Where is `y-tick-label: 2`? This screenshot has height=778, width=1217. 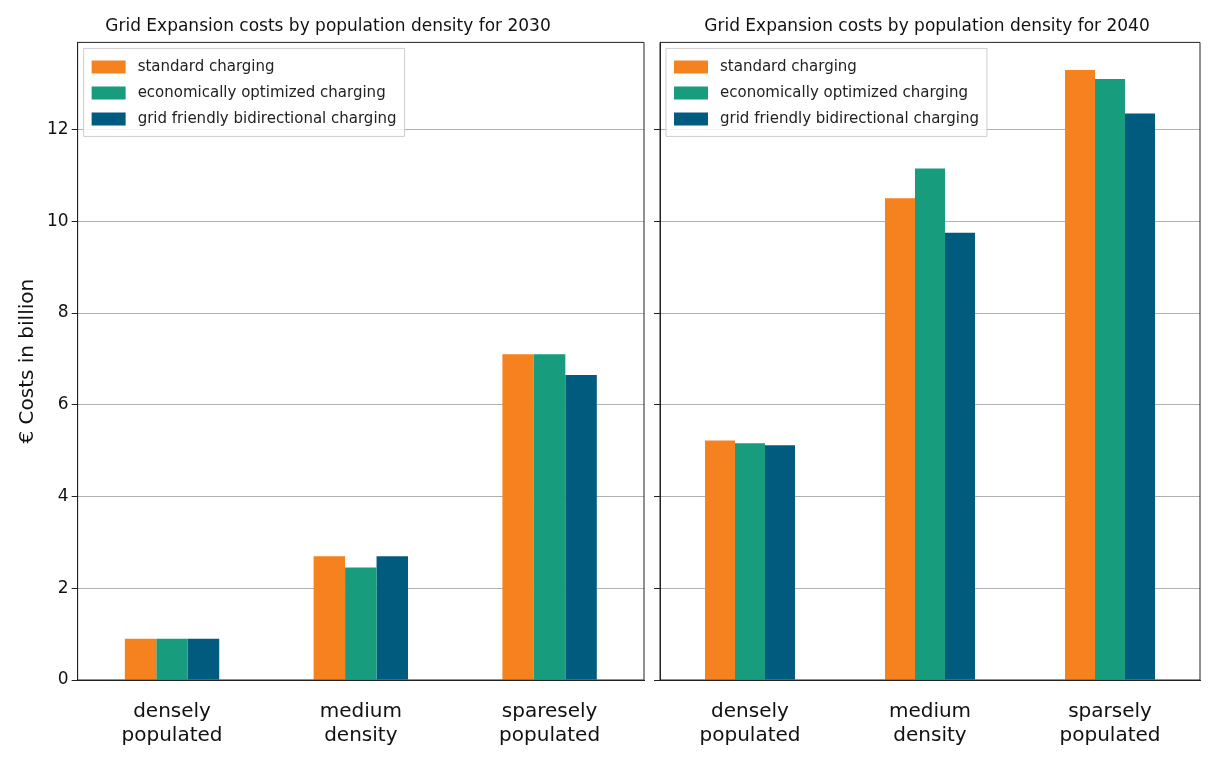
y-tick-label: 2 is located at coordinates (63, 586).